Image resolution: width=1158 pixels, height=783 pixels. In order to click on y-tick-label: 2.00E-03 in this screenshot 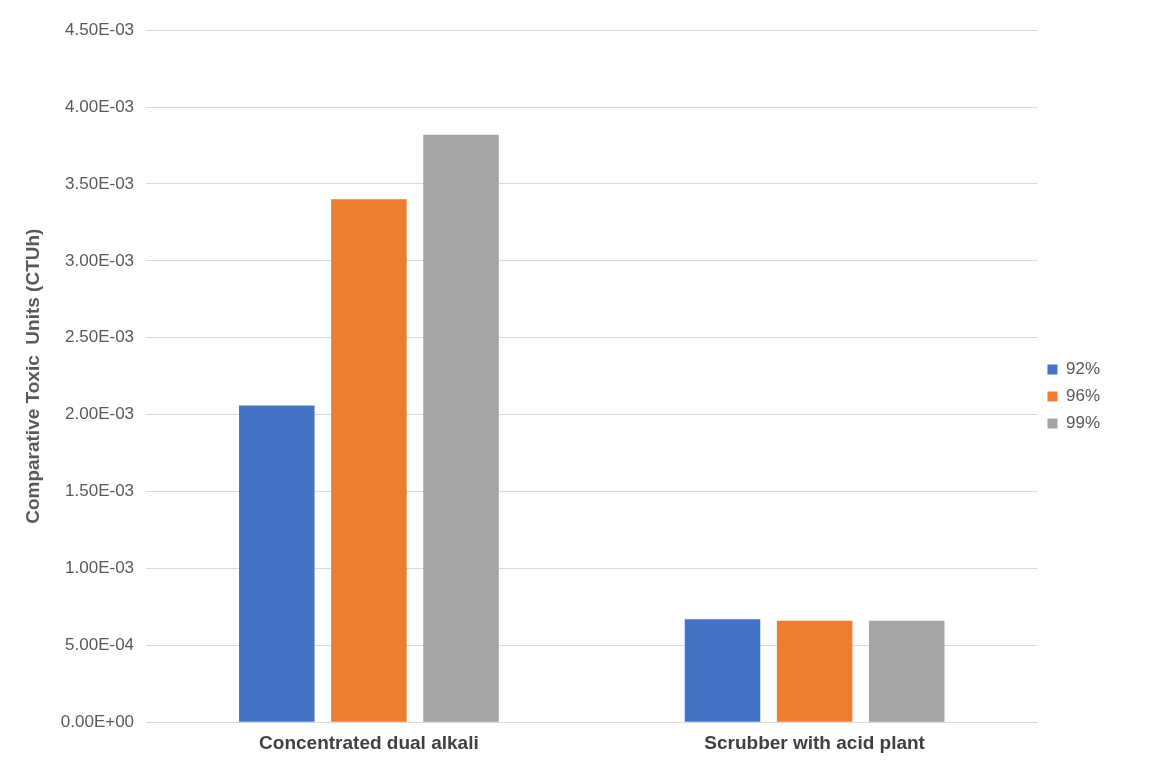, I will do `click(100, 414)`.